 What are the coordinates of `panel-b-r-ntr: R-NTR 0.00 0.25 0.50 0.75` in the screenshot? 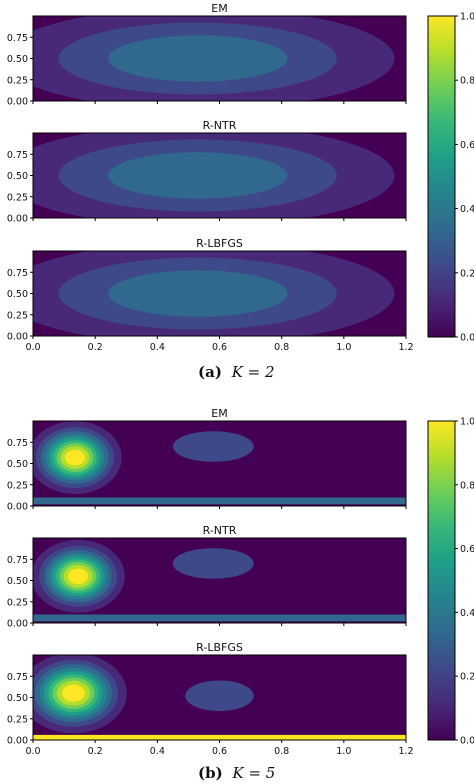 It's located at (207, 577).